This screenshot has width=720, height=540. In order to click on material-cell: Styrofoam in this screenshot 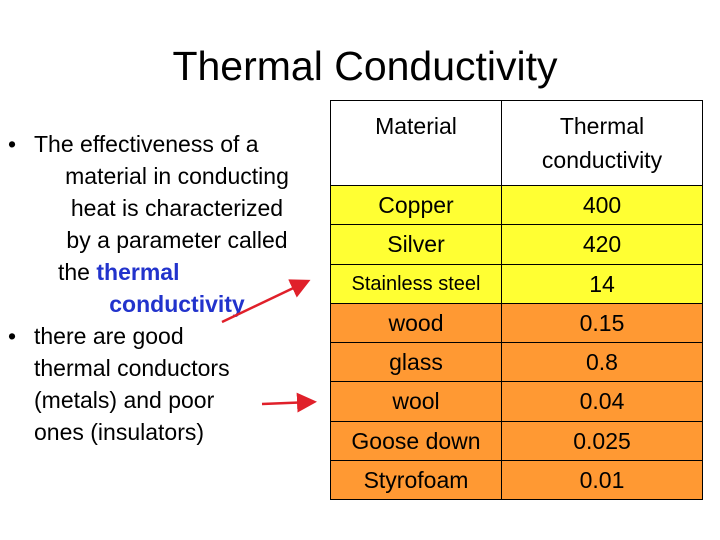, I will do `click(416, 480)`.